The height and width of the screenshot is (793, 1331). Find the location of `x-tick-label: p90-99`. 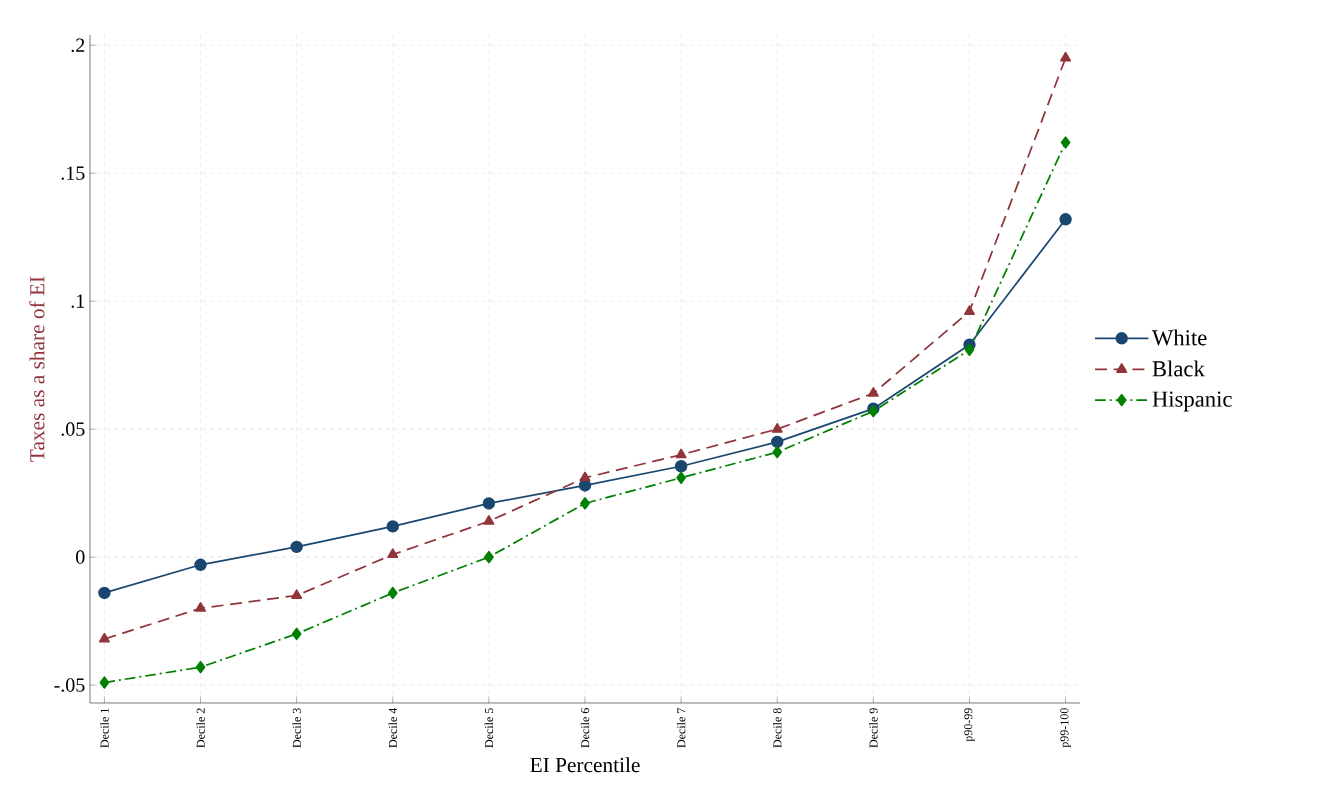

x-tick-label: p90-99 is located at coordinates (969, 725).